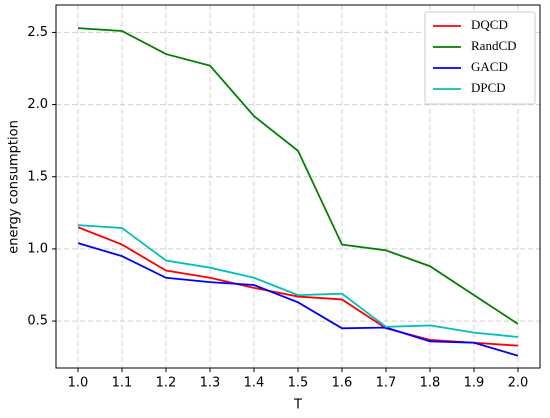  What do you see at coordinates (37, 321) in the screenshot?
I see `y-tick-label: 0.5` at bounding box center [37, 321].